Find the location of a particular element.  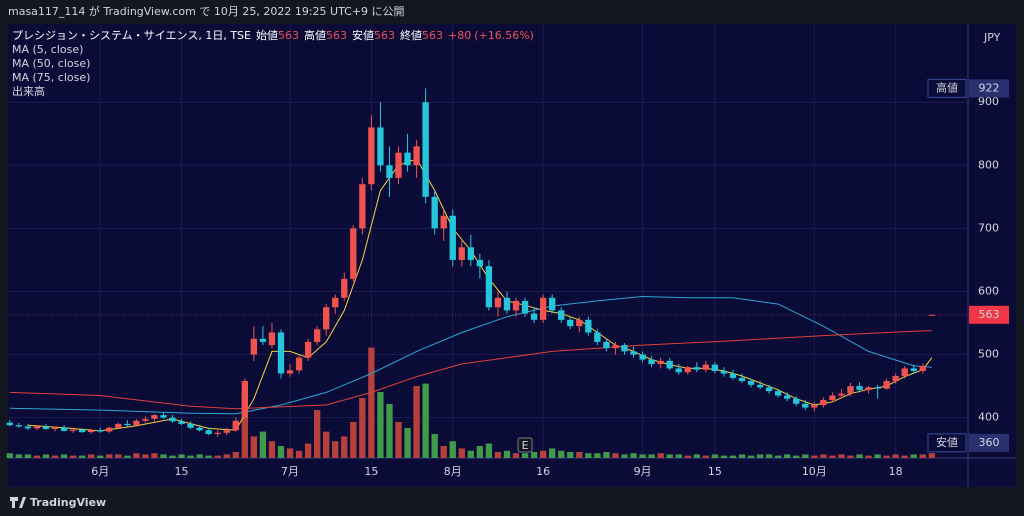

last-price-label: 563 is located at coordinates (989, 314).